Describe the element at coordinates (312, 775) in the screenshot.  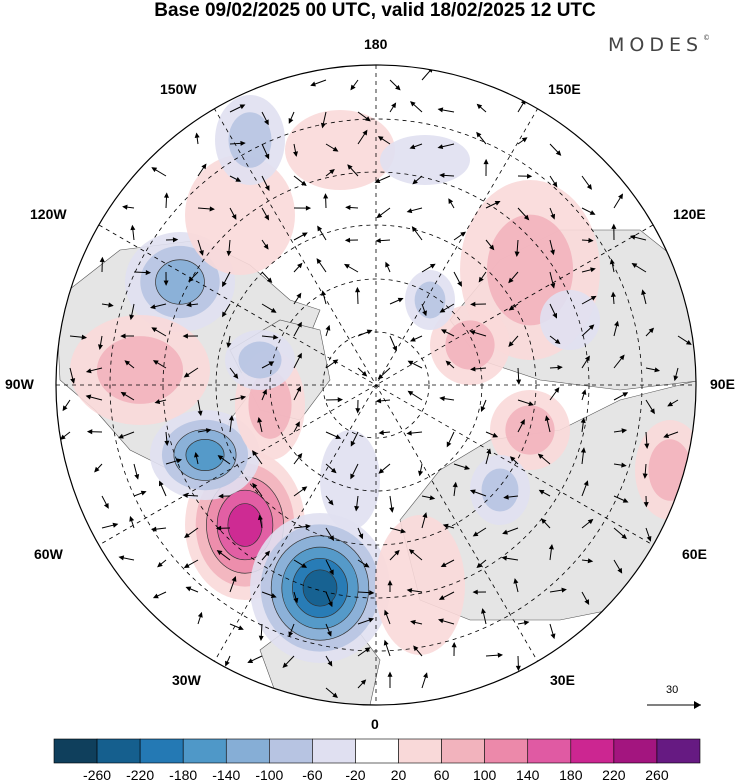
I see `colorbar-tick-label: -60` at that location.